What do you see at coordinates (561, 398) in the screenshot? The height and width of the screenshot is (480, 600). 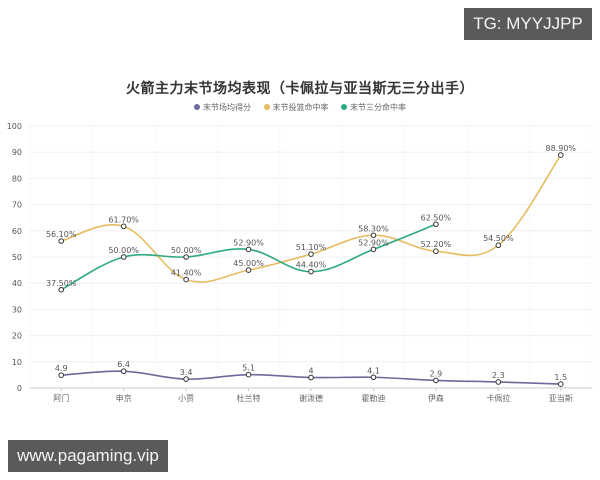 I see `x-tick-label: 亚当斯` at bounding box center [561, 398].